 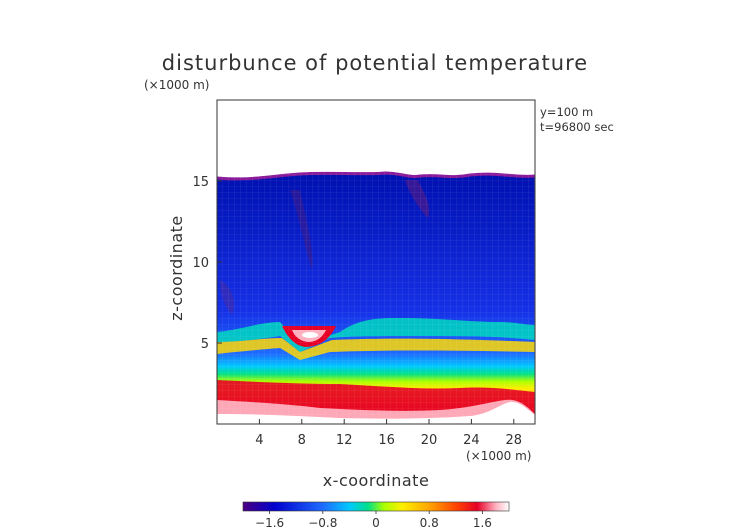 What do you see at coordinates (429, 523) in the screenshot?
I see `colorbar-tick-label: 0.8` at bounding box center [429, 523].